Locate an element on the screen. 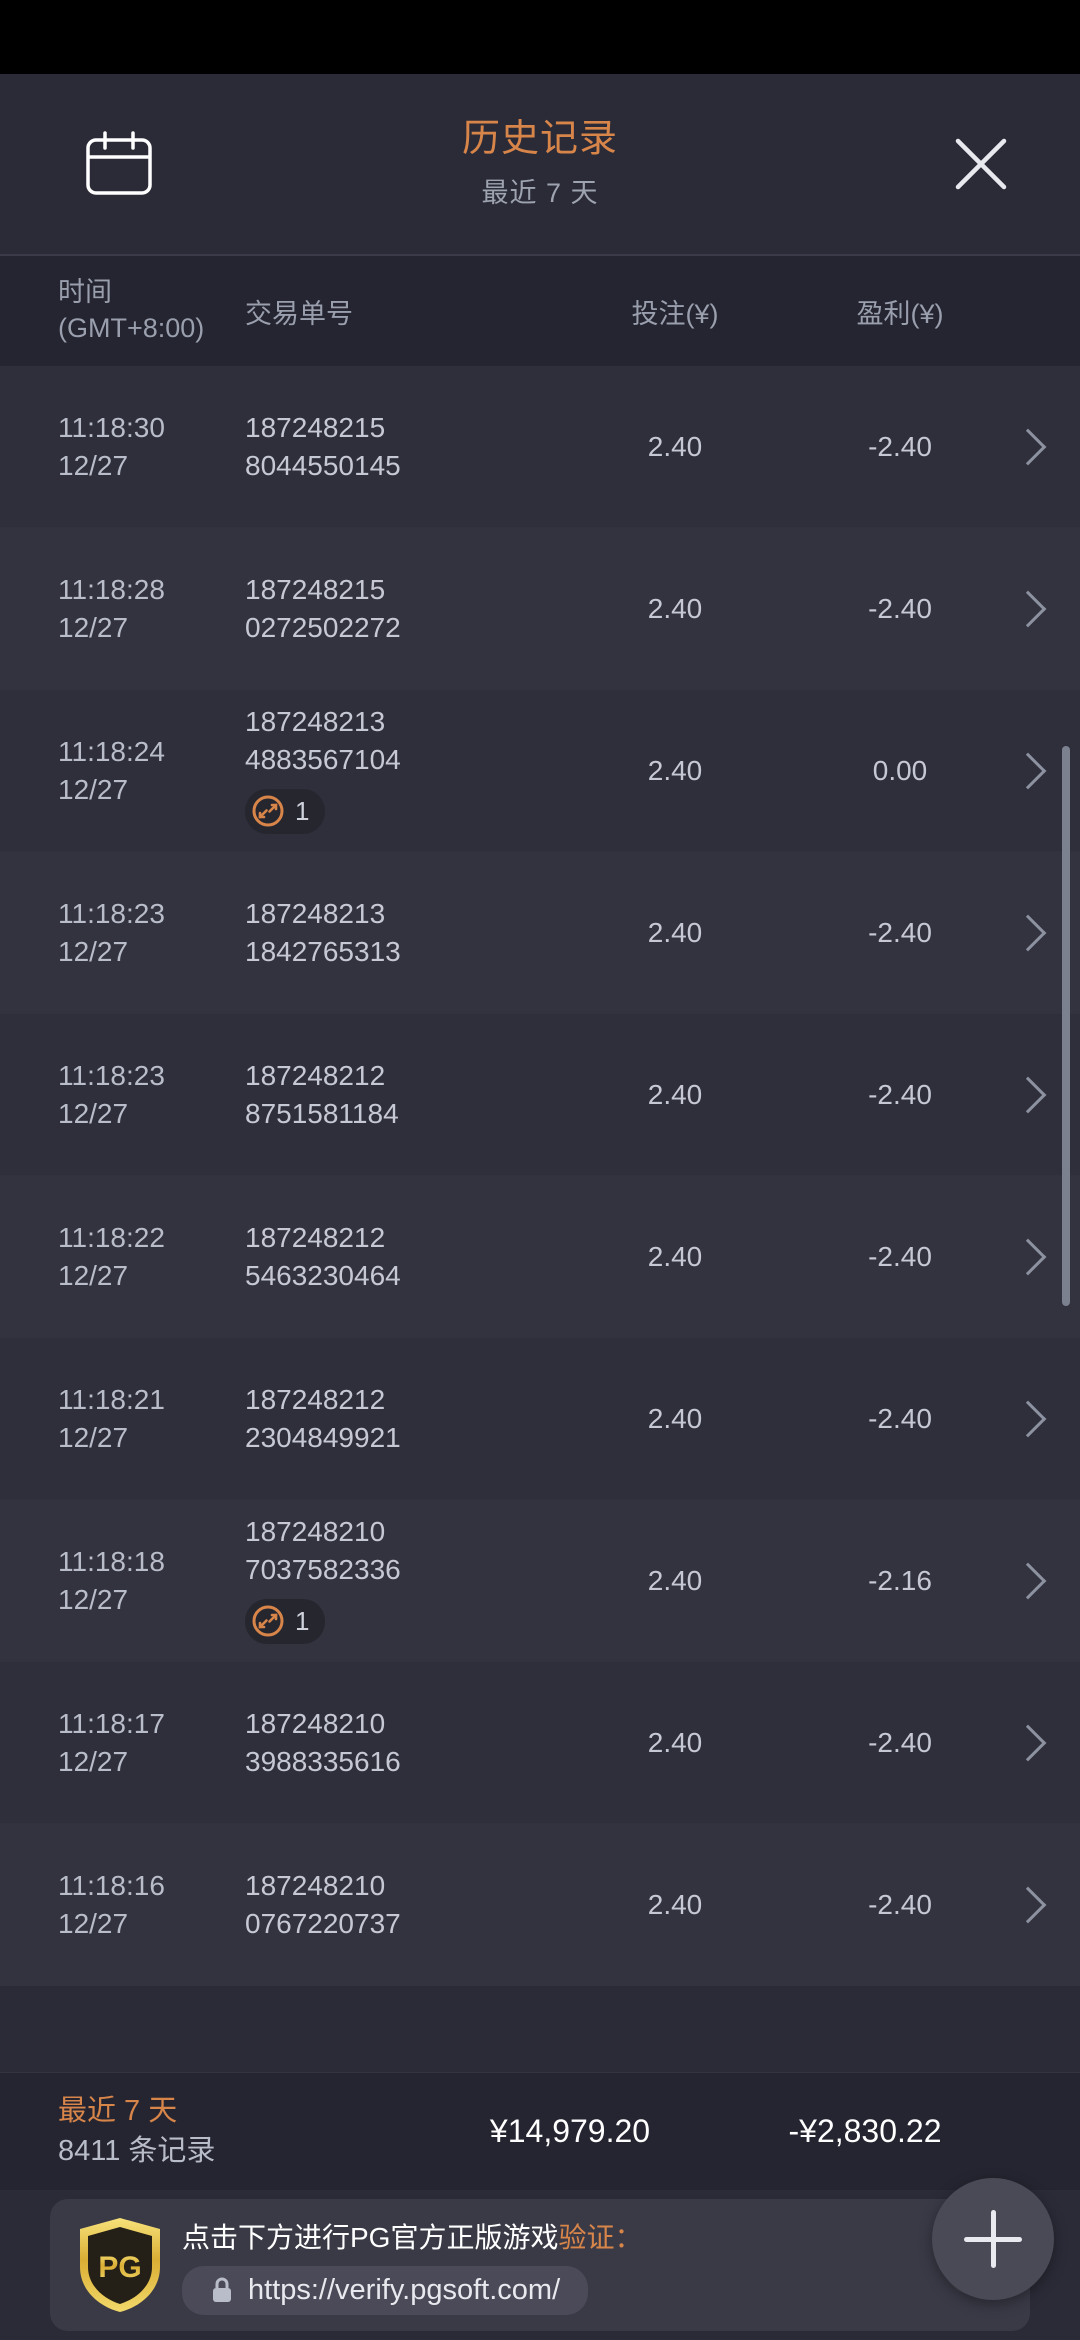 The width and height of the screenshot is (1080, 2340). row-order-top: 187248210 is located at coordinates (315, 1885).